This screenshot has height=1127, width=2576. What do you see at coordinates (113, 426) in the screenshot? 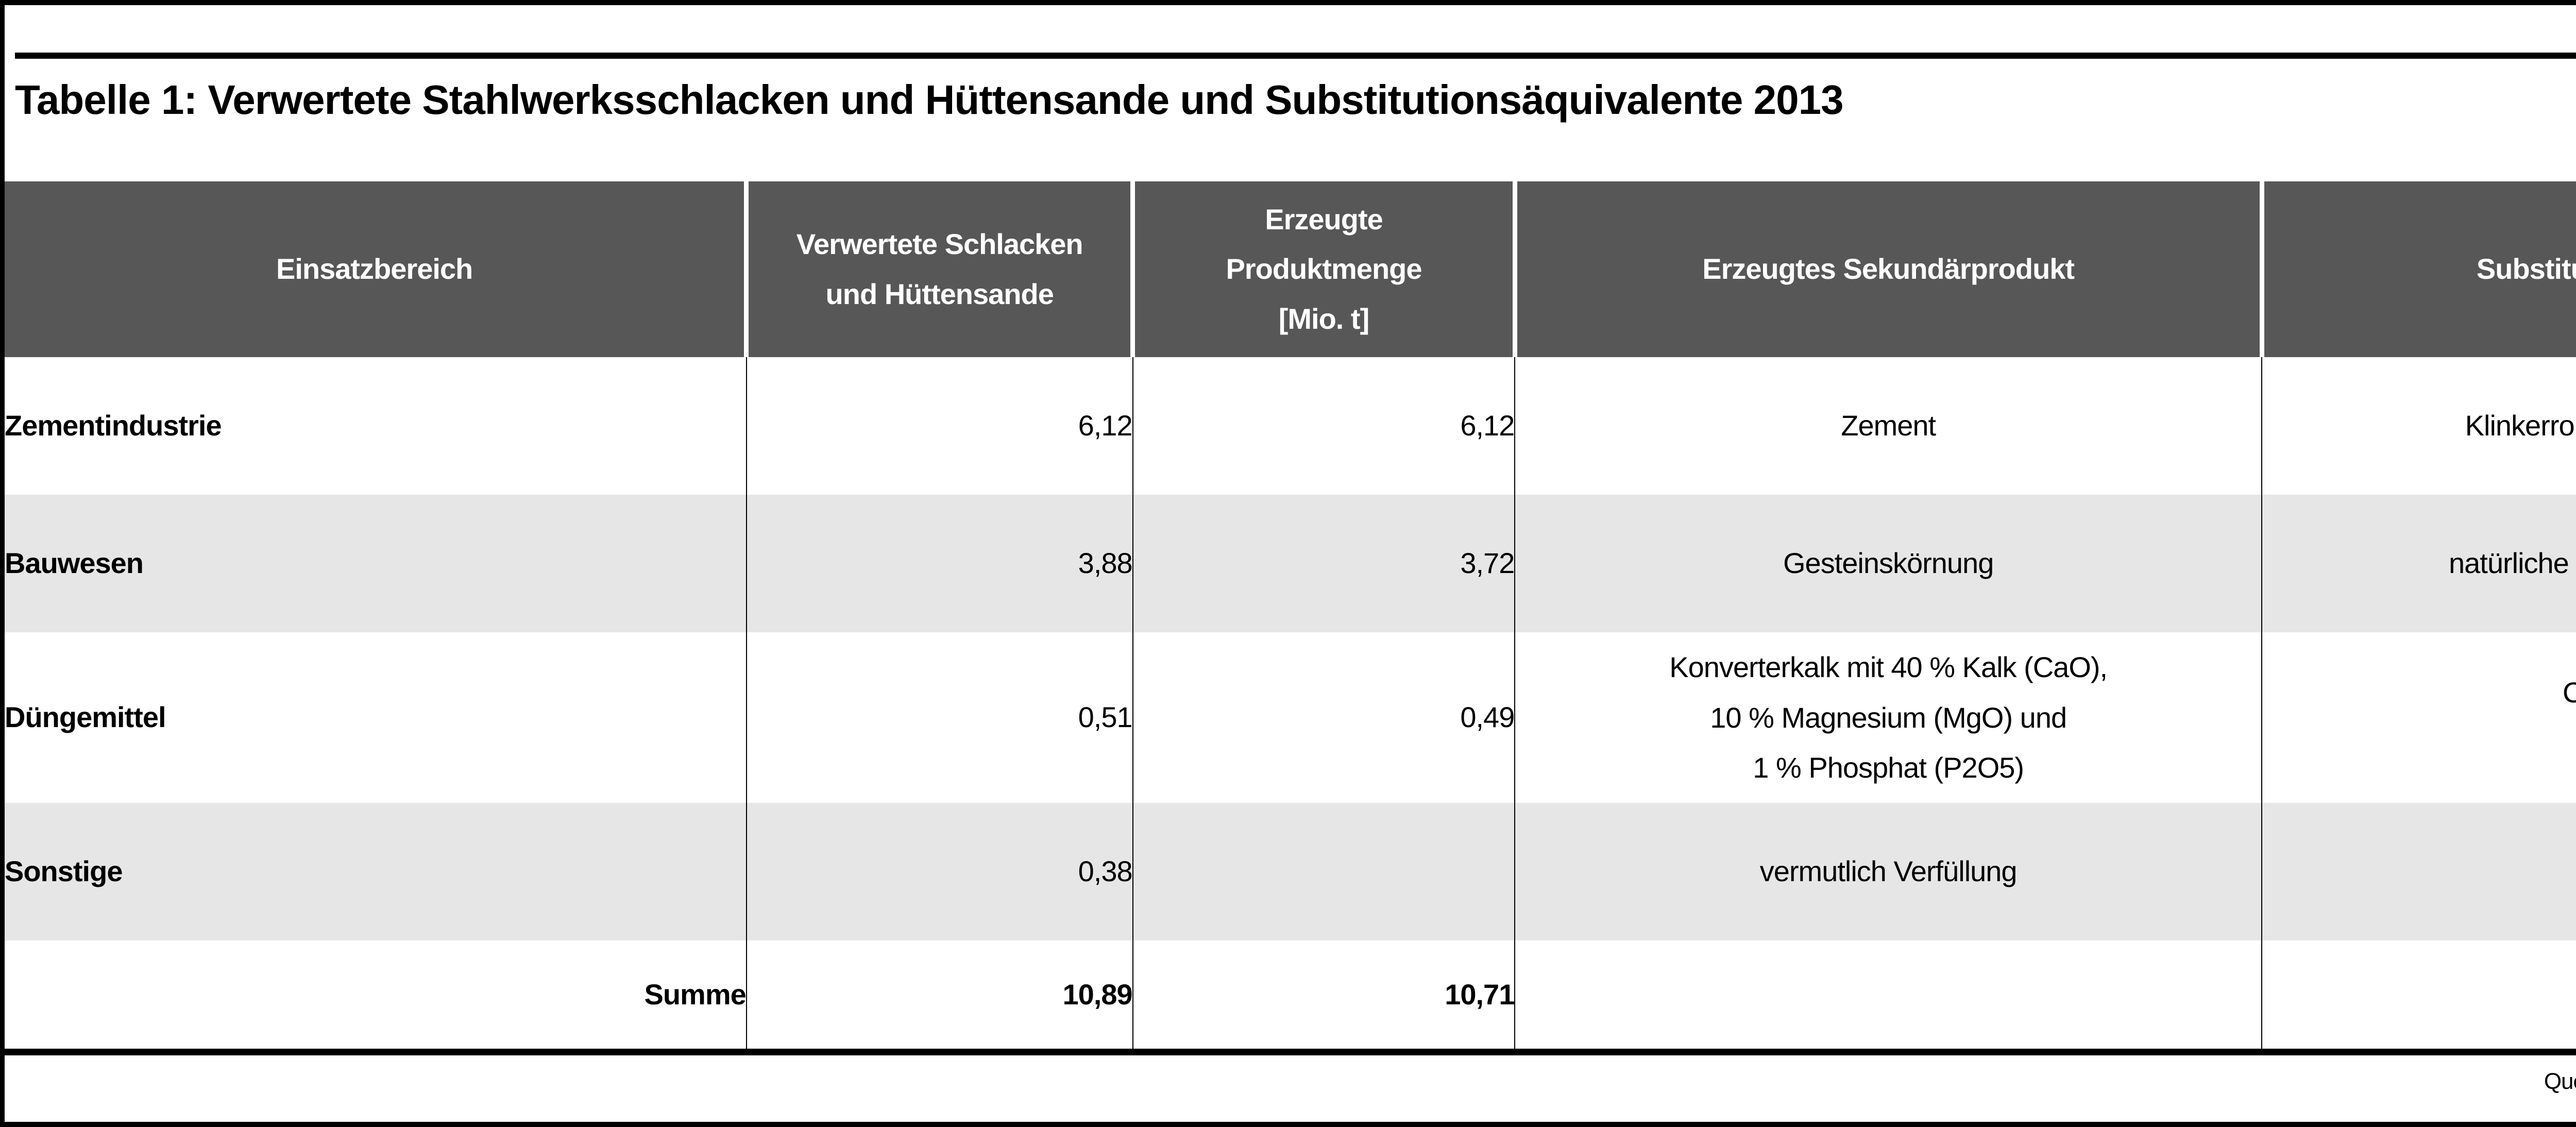
I see `cell-einsatzbereich: Zementindustrie` at bounding box center [113, 426].